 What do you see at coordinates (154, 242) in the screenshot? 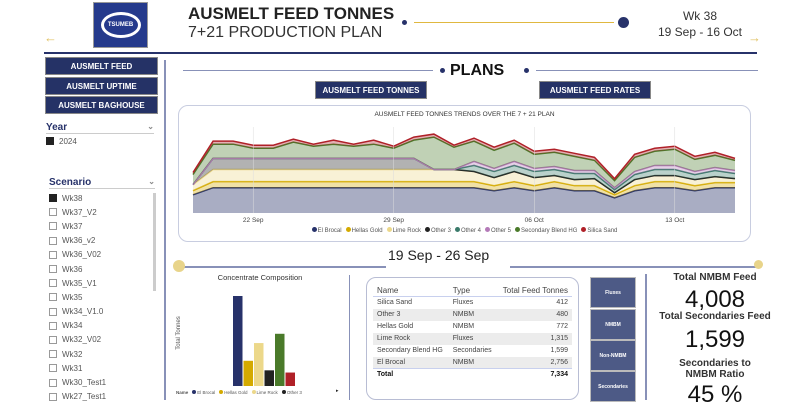
I see `scrollbar` at bounding box center [154, 242].